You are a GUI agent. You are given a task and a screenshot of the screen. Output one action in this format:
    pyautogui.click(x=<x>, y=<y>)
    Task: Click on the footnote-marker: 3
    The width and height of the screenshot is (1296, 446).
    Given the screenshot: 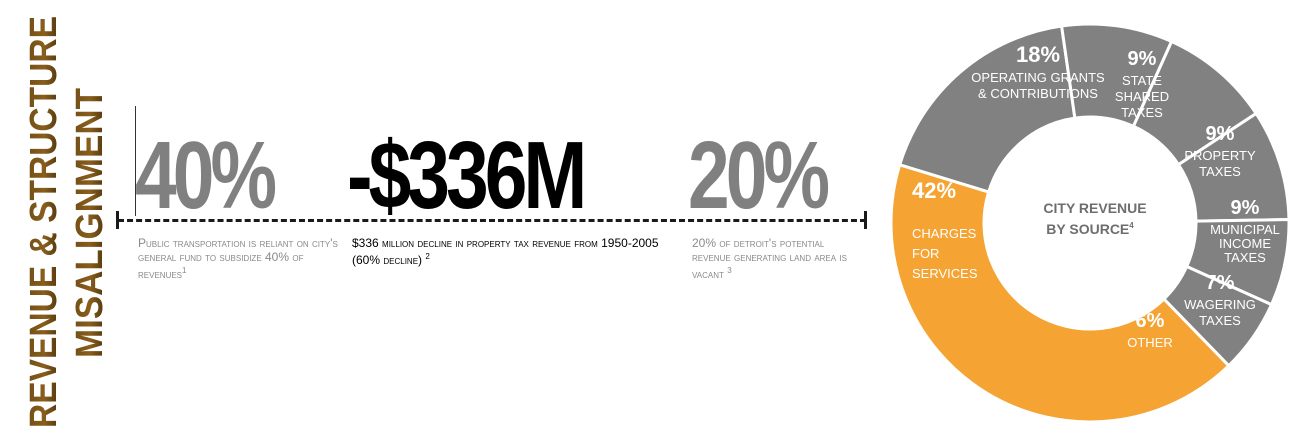 What is the action you would take?
    pyautogui.click(x=729, y=270)
    